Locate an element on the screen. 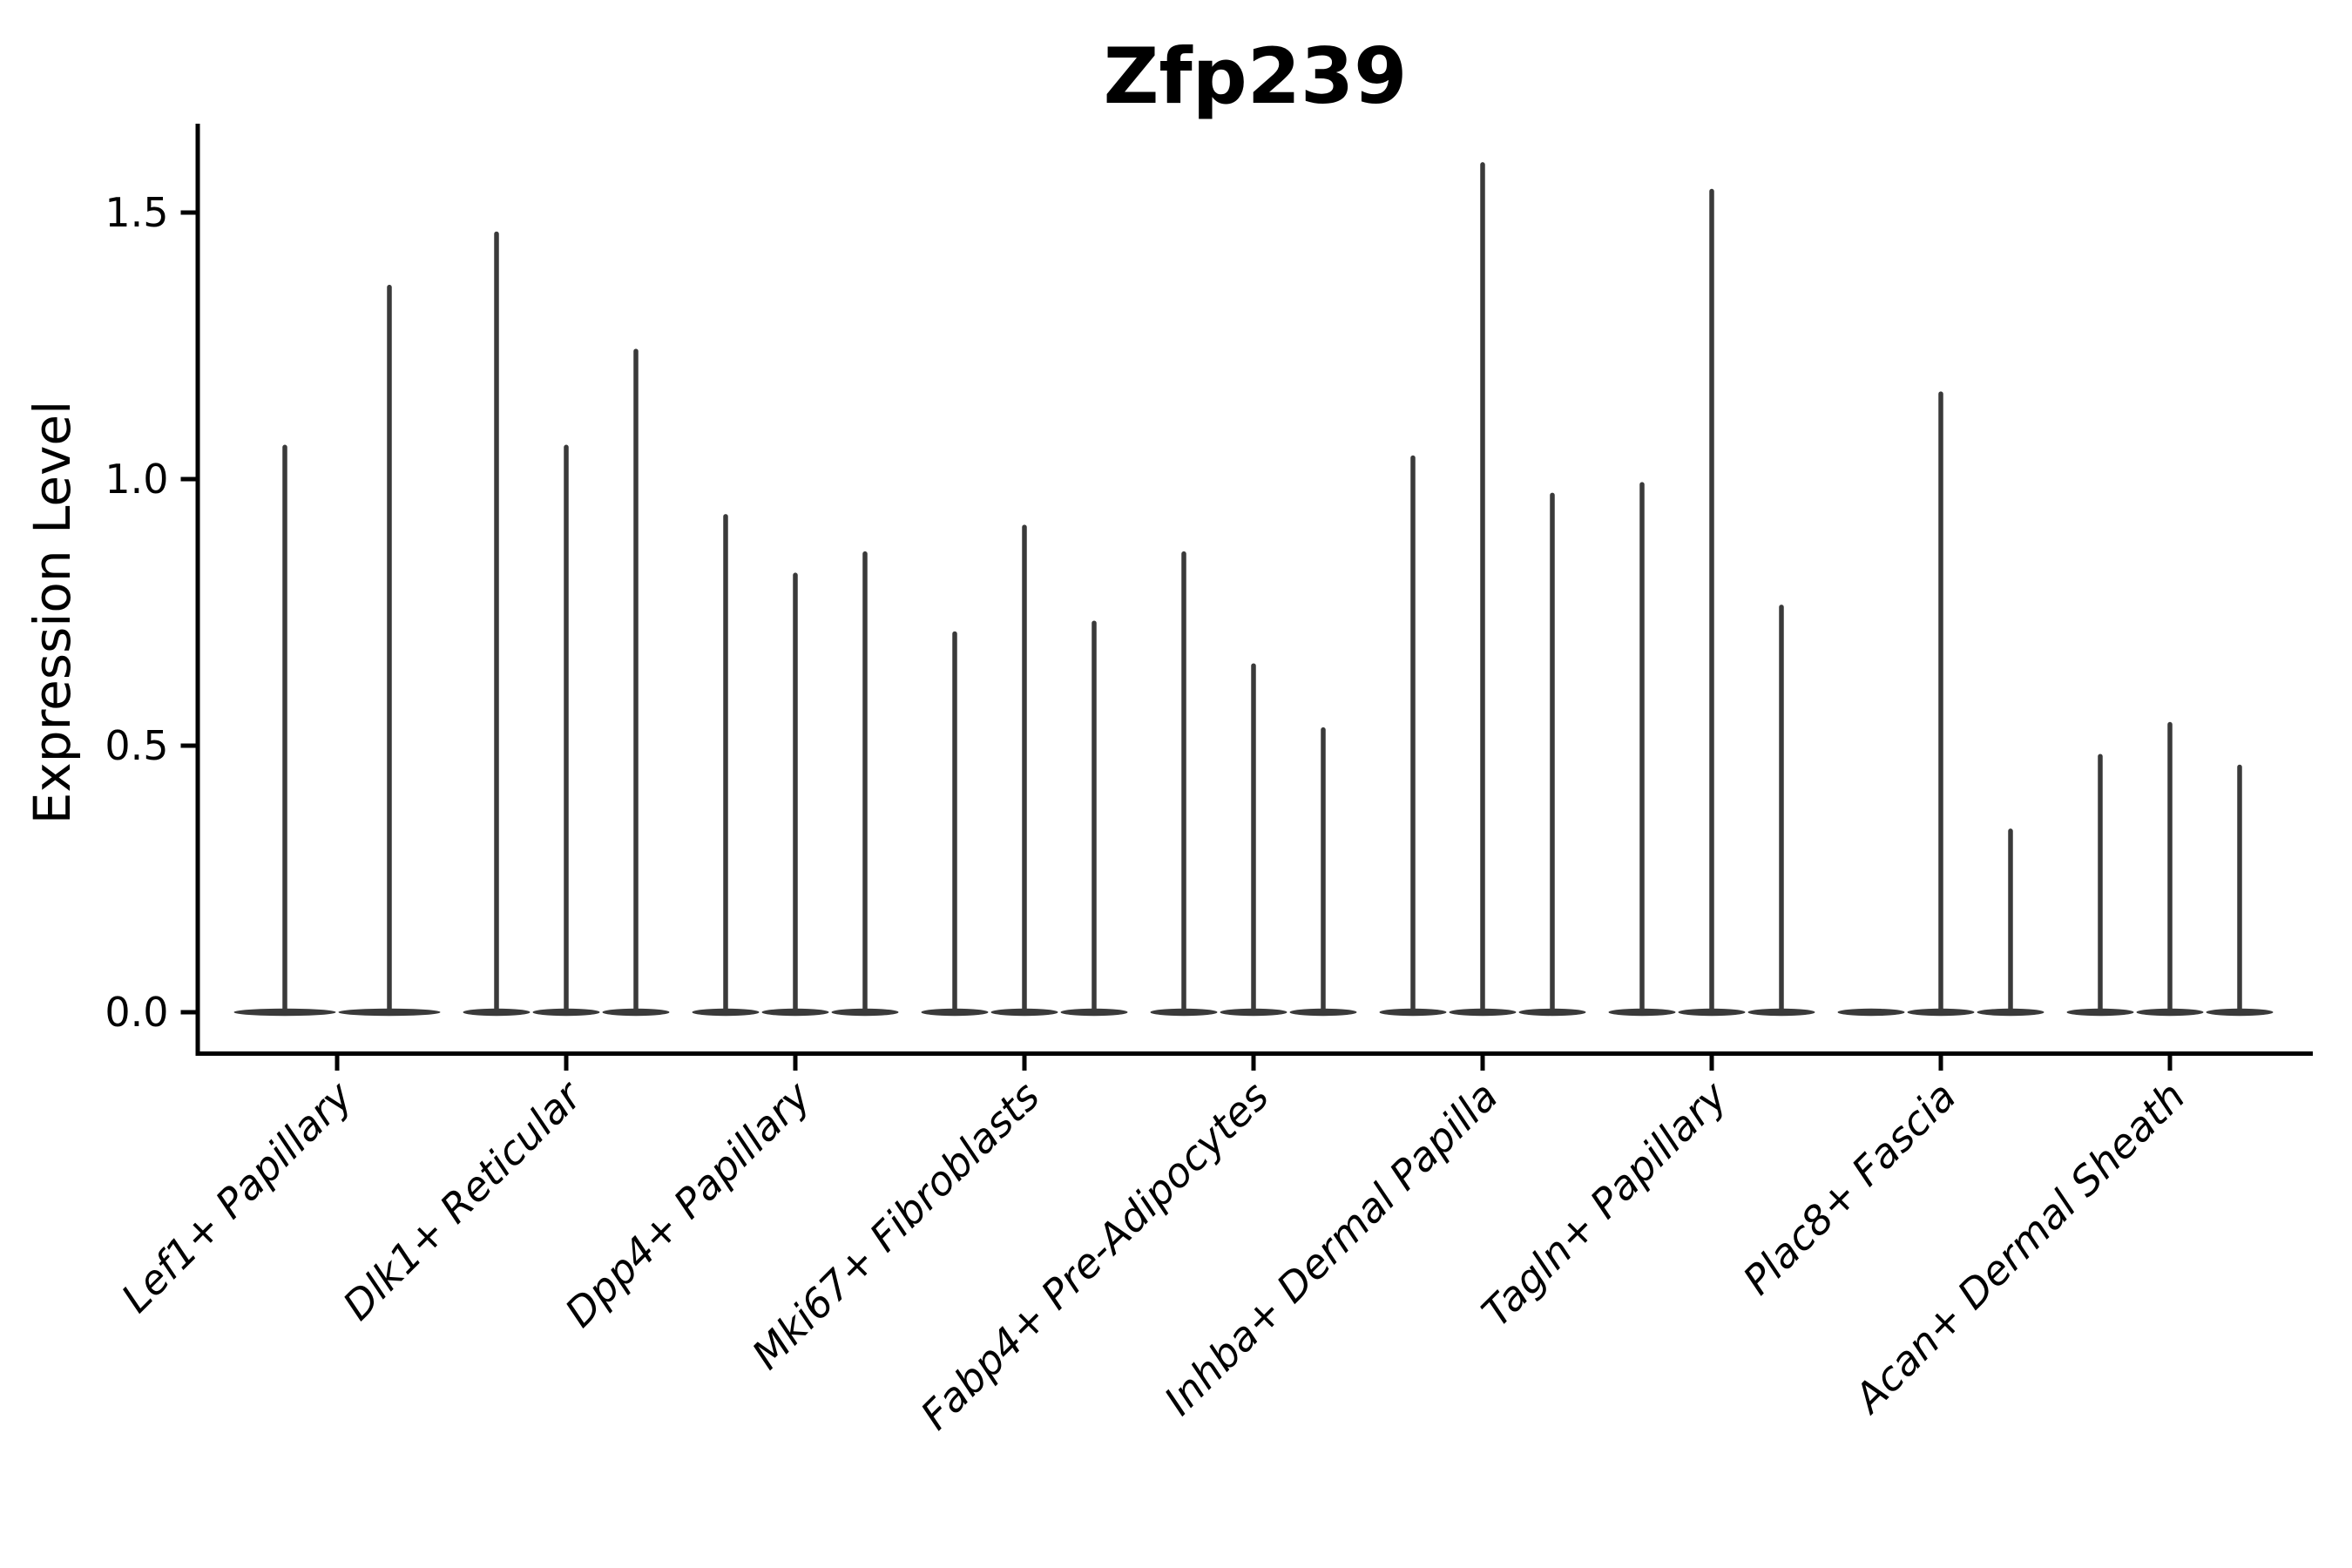 Image resolution: width=2352 pixels, height=1568 pixels. y-tick-label: 0.0 is located at coordinates (136, 1013).